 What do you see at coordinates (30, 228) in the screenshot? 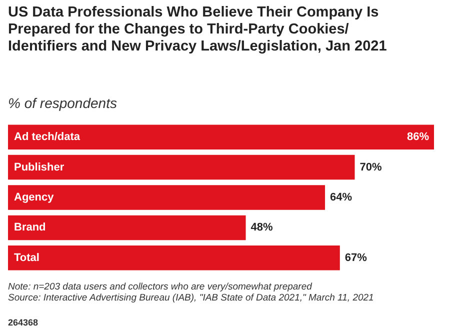
I see `y-tick-label: Brand` at bounding box center [30, 228].